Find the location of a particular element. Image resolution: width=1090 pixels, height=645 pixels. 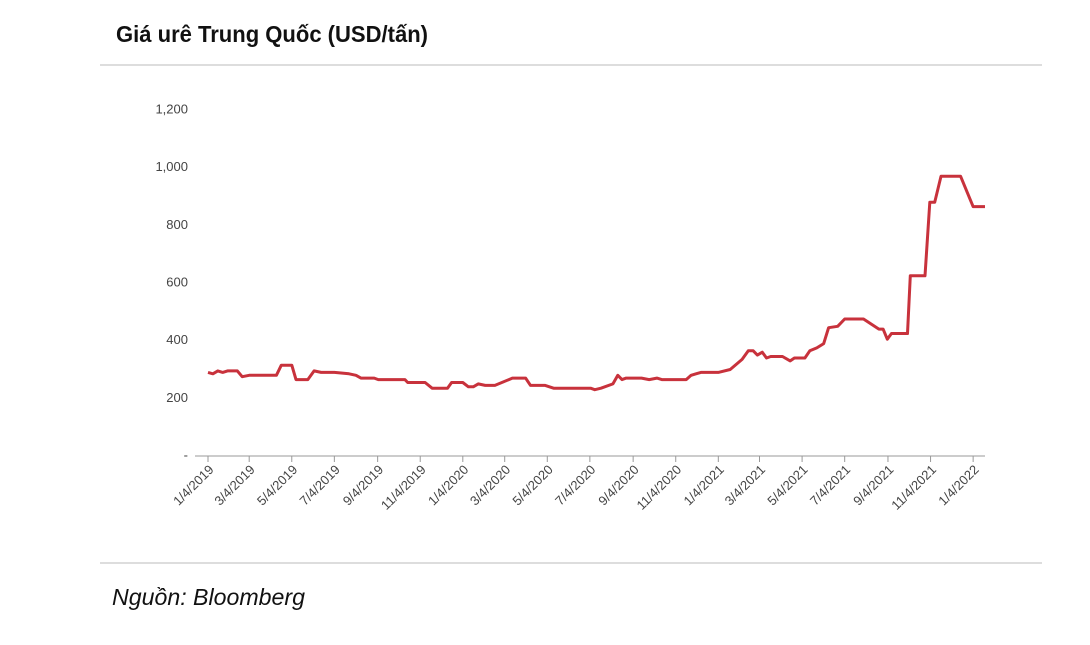

x-tick-label: 1/4/2021 is located at coordinates (703, 485).